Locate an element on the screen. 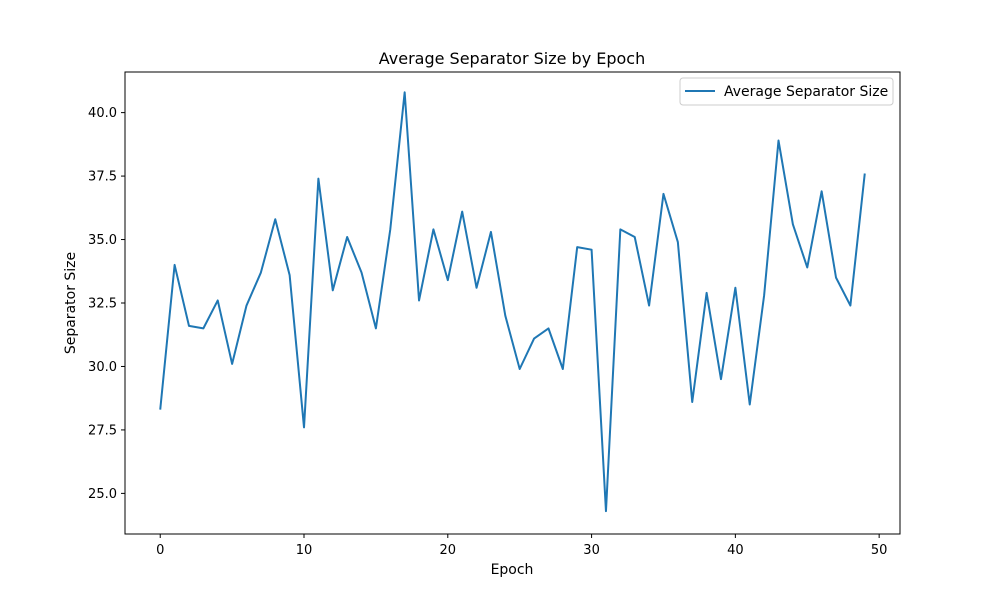 This screenshot has width=1000, height=600. legend: Average Separator Size is located at coordinates (786, 91).